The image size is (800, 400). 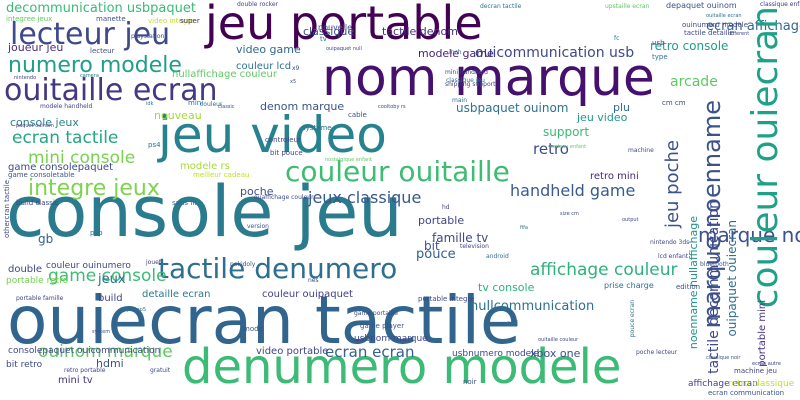 I want to click on cloud-word: jeux, so click(x=112, y=279).